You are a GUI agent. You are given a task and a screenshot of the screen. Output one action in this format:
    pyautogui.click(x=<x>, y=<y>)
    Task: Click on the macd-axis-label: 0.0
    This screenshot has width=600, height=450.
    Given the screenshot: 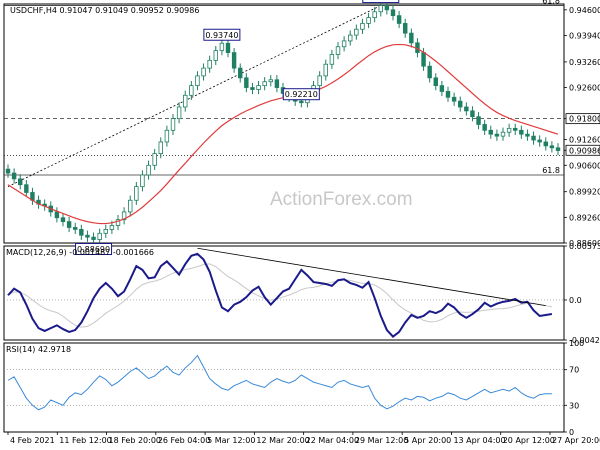 What is the action you would take?
    pyautogui.click(x=575, y=300)
    